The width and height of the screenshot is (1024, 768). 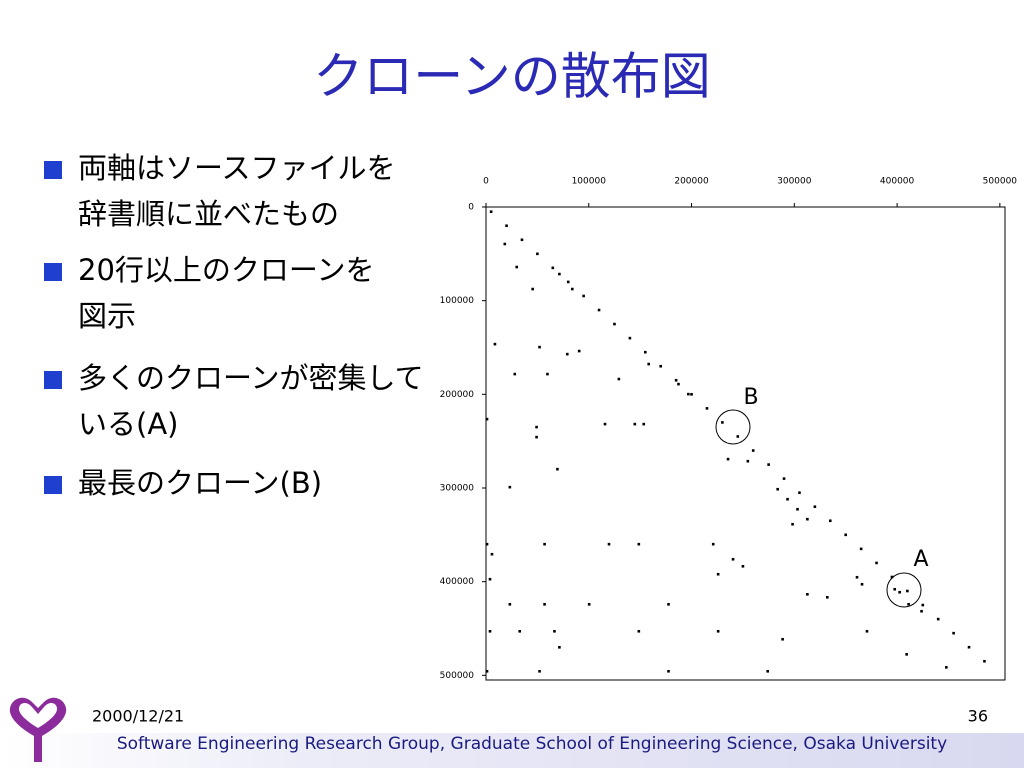 I want to click on footer-band, so click(x=512, y=750).